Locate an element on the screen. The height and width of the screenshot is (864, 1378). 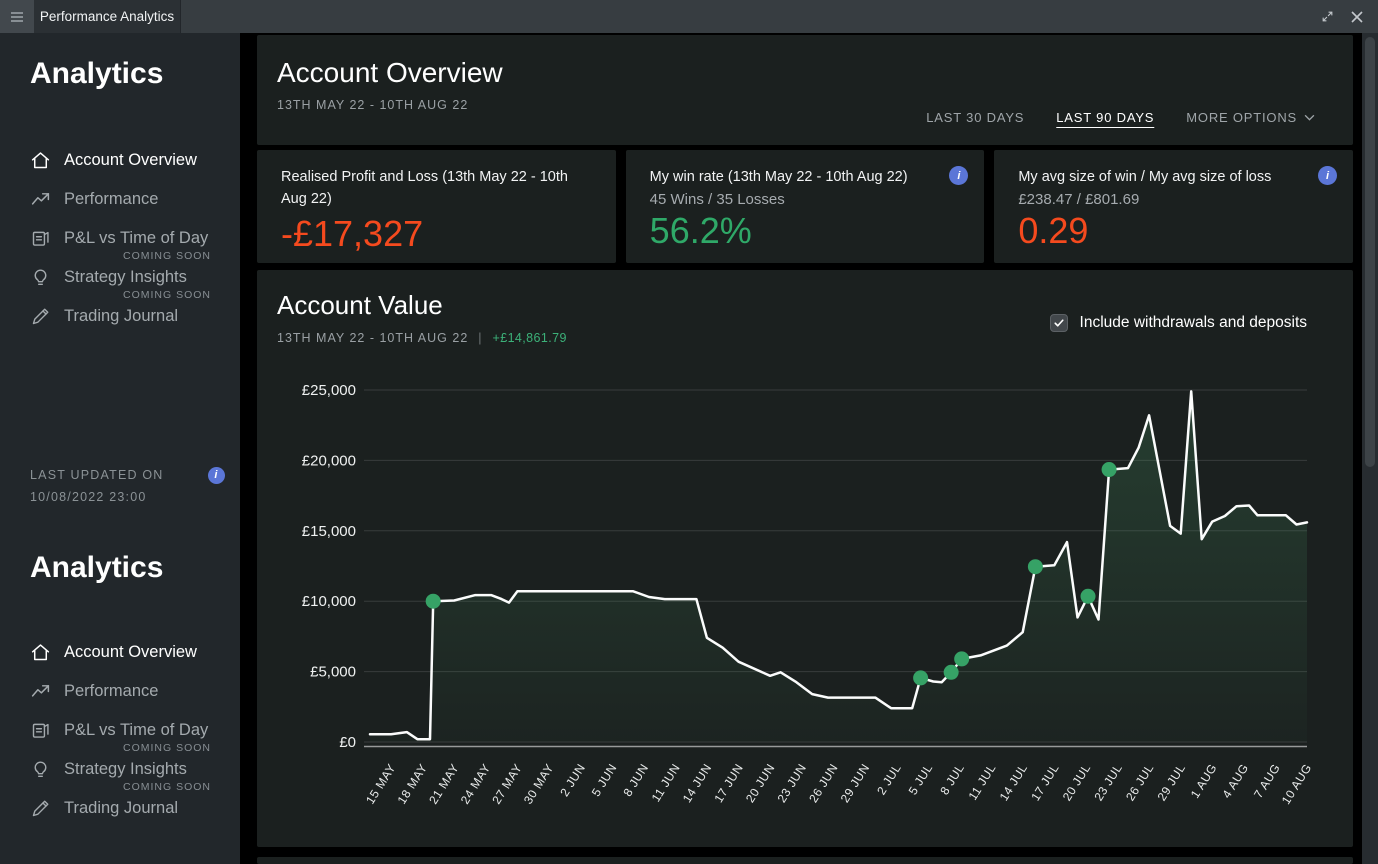
x-axis-label: 26 JUN is located at coordinates (823, 783).